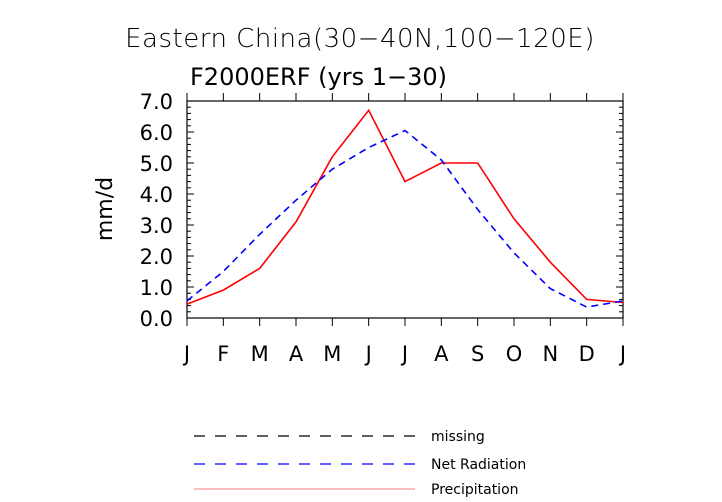  I want to click on y-tick-label: 6.0, so click(156, 133).